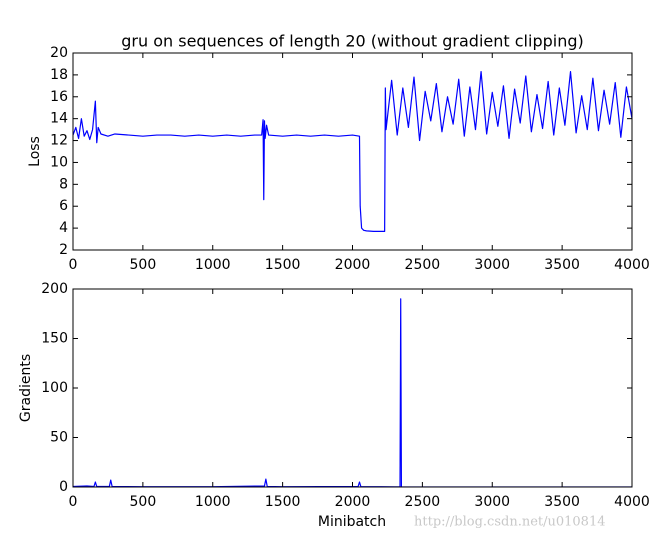  I want to click on y-axis-label: Gradients, so click(26, 388).